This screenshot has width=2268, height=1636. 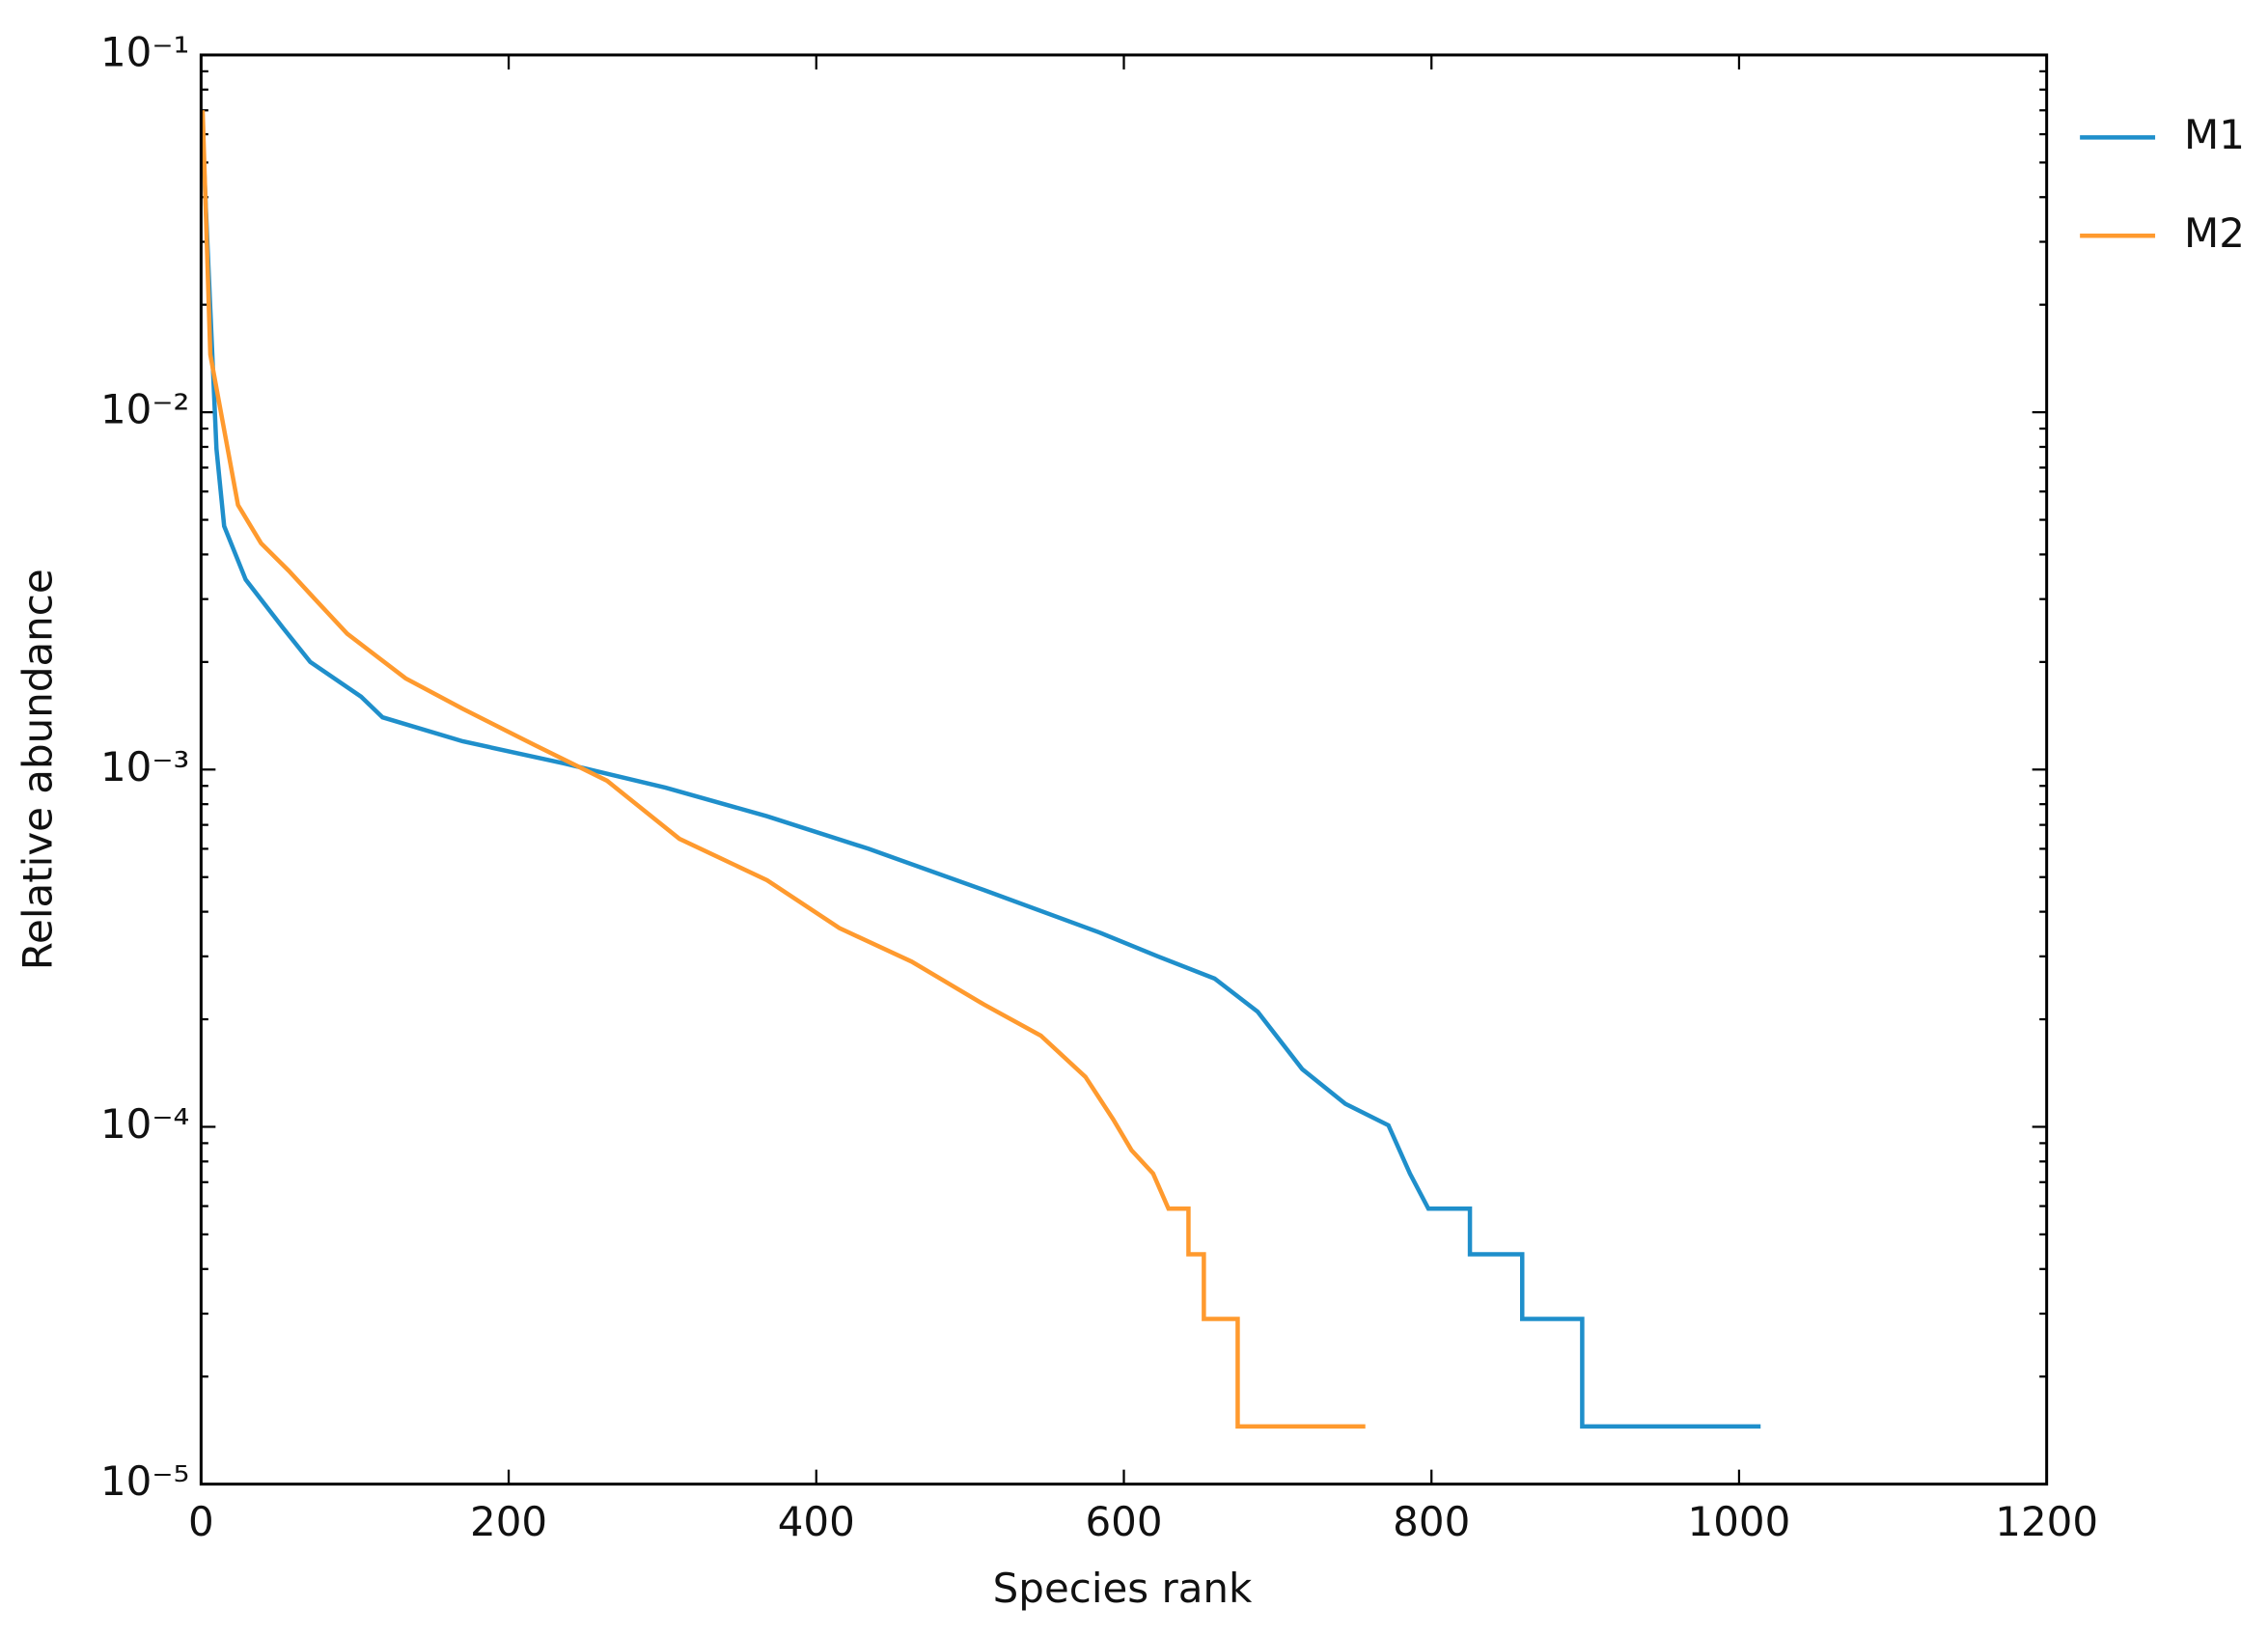 I want to click on x-tick-label: 800, so click(x=1431, y=1521).